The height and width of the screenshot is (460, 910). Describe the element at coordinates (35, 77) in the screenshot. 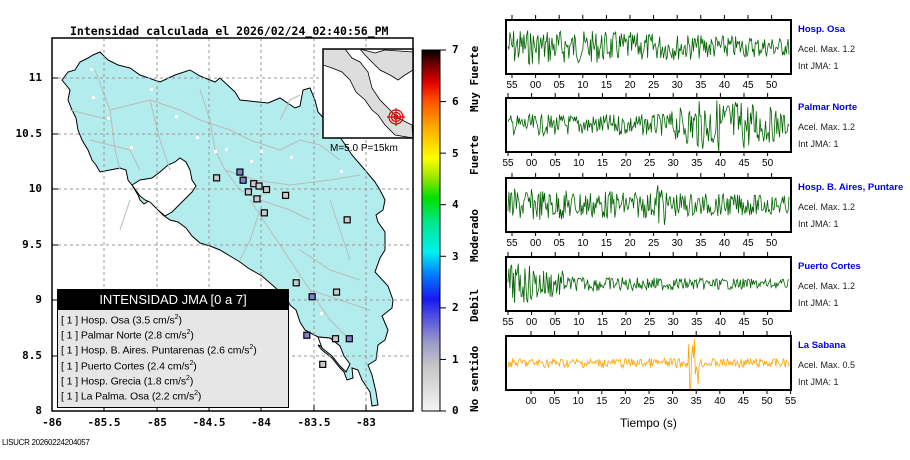

I see `y-tick-label: 11` at that location.